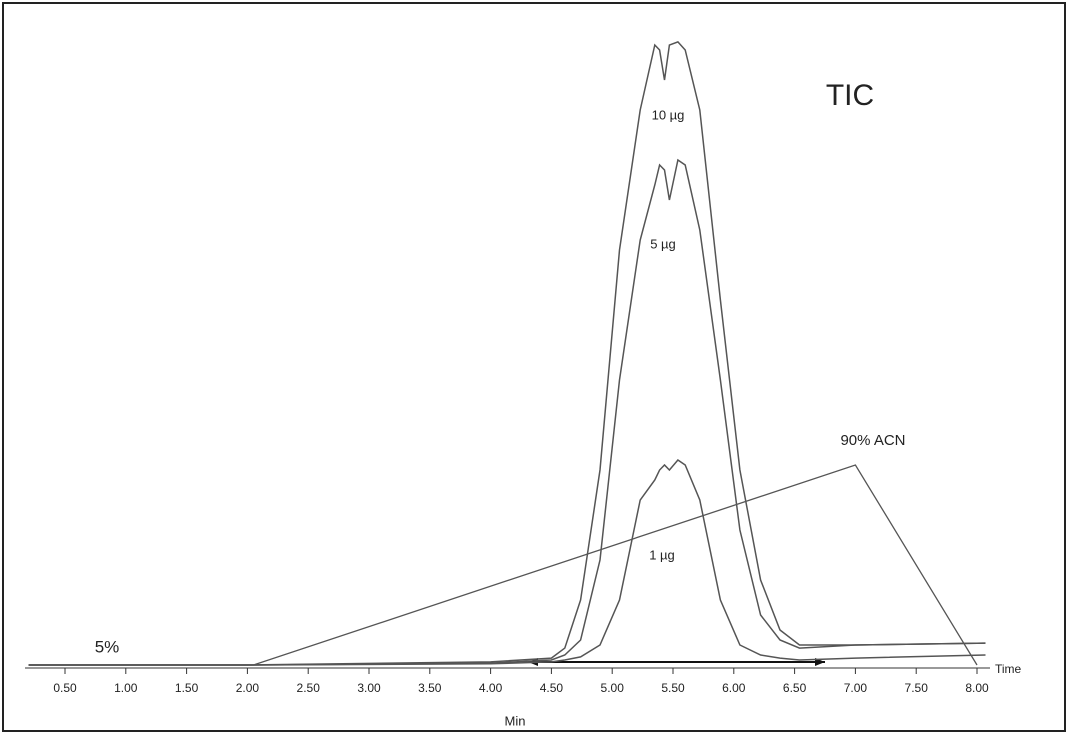 Image resolution: width=1069 pixels, height=734 pixels. I want to click on chart-title: TIC, so click(850, 95).